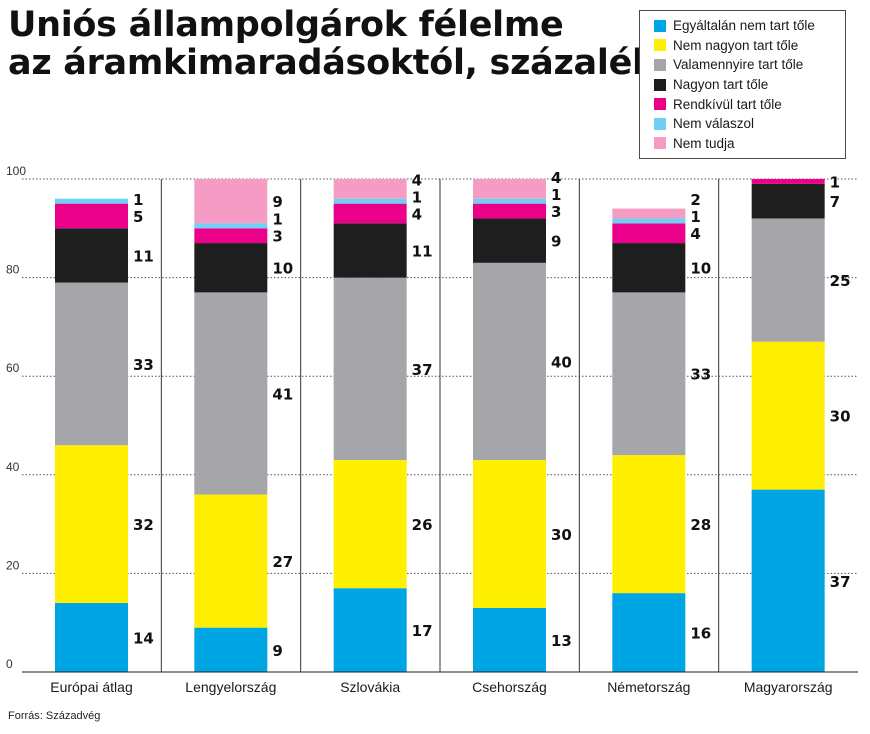  What do you see at coordinates (230, 687) in the screenshot?
I see `x-category-label: Lengyelország` at bounding box center [230, 687].